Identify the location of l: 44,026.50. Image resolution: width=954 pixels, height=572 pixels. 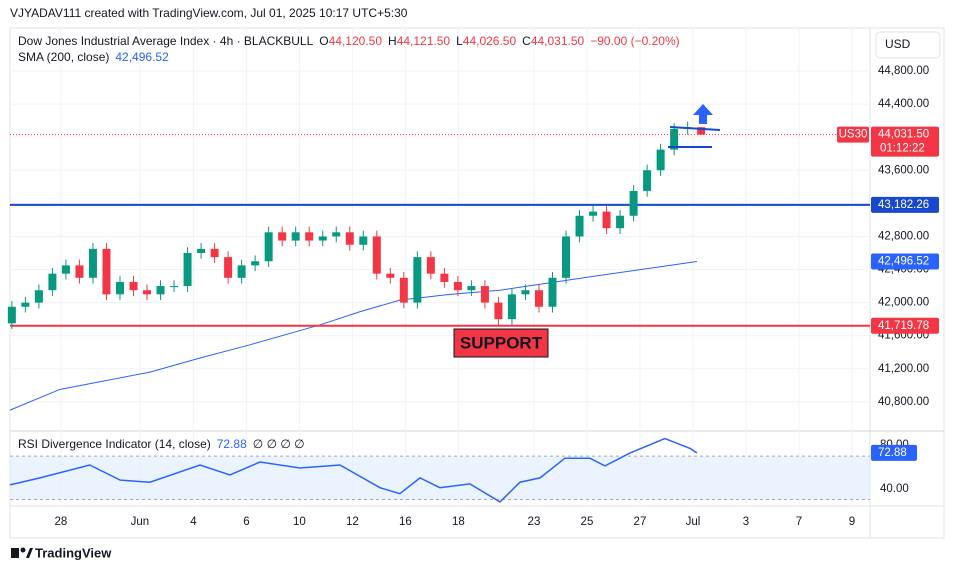
(490, 41).